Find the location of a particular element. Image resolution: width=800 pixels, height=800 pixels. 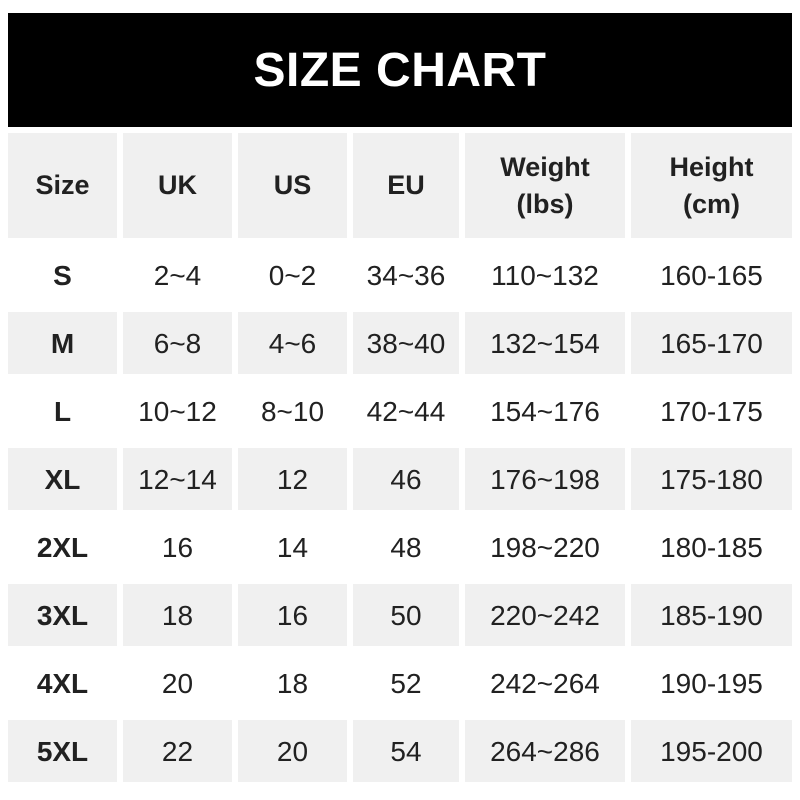

table-cell: 12 is located at coordinates (292, 479).